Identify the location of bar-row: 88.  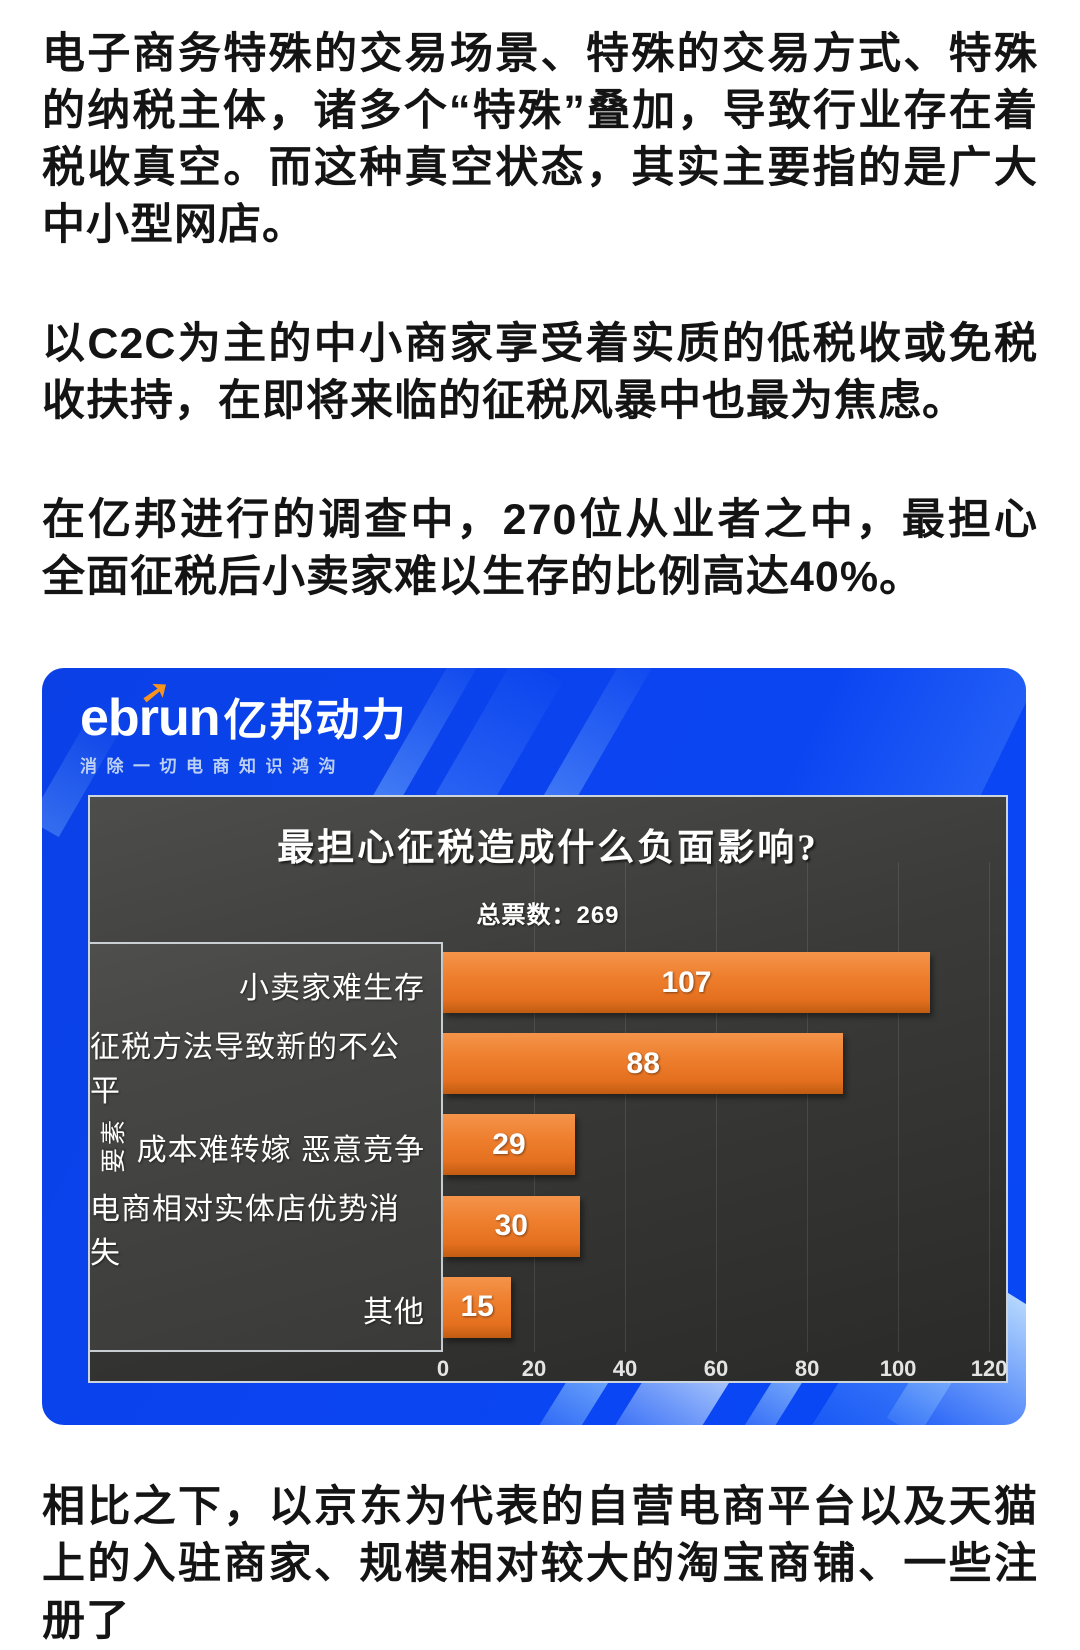
(724, 1063).